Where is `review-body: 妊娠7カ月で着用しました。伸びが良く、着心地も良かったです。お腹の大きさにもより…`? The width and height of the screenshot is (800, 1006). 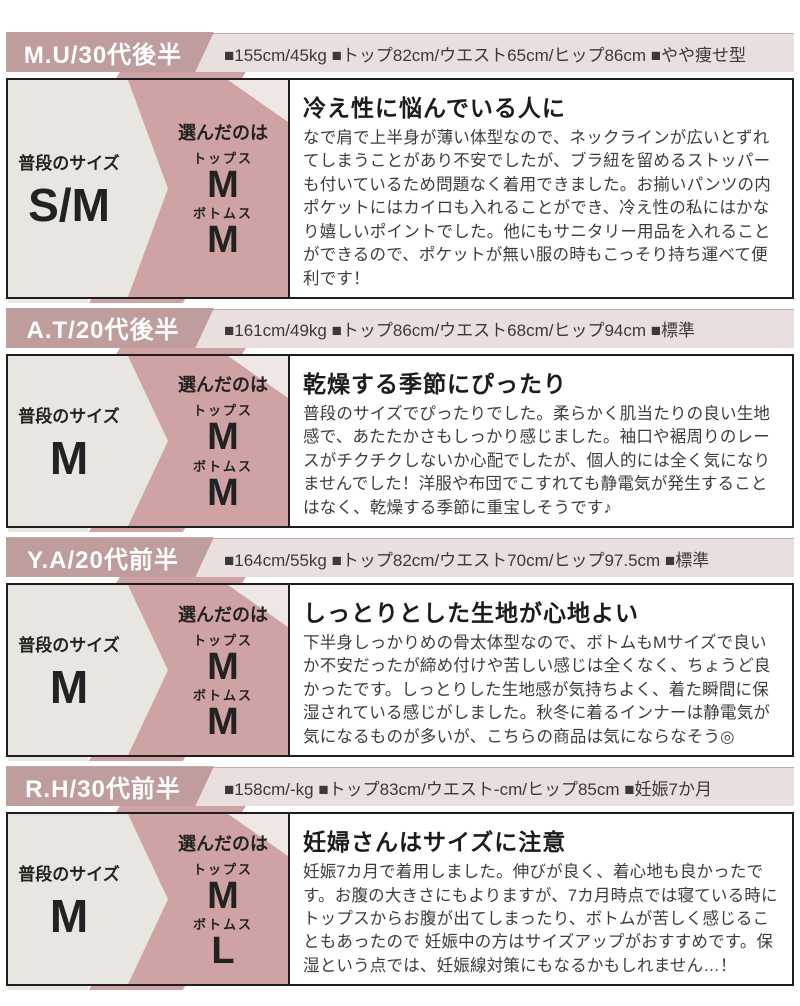 review-body: 妊娠7カ月で着用しました。伸びが良く、着心地も良かったです。お腹の大きさにもより… is located at coordinates (540, 919).